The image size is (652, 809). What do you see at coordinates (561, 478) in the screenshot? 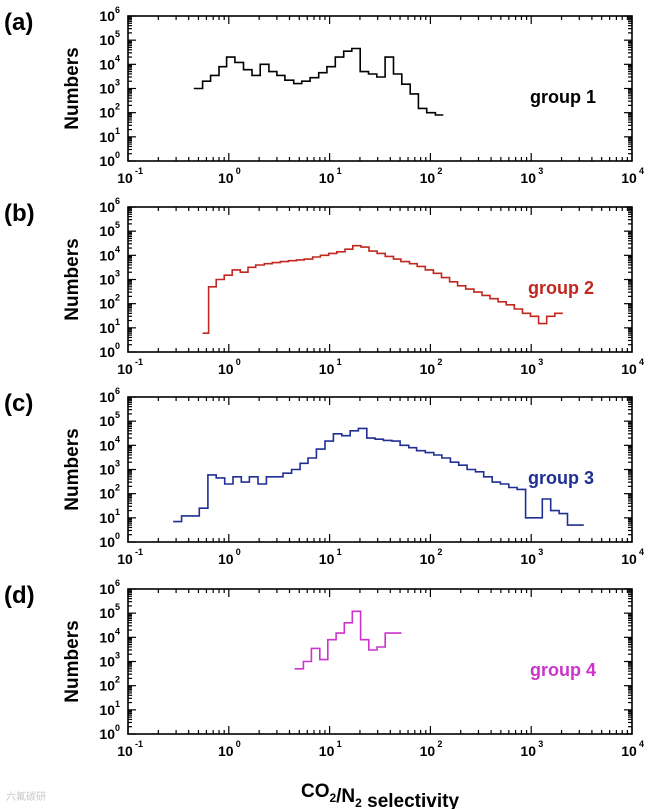
I see `group-label: group 3` at bounding box center [561, 478].